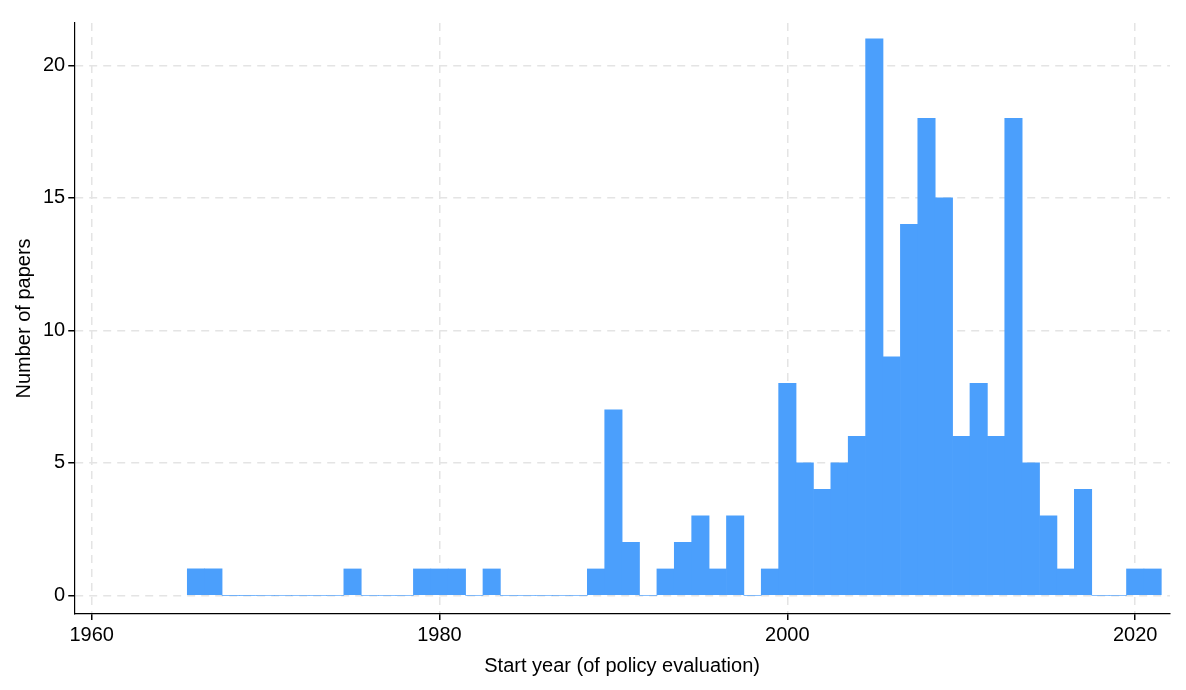  What do you see at coordinates (60, 461) in the screenshot?
I see `y-tick-label: 5` at bounding box center [60, 461].